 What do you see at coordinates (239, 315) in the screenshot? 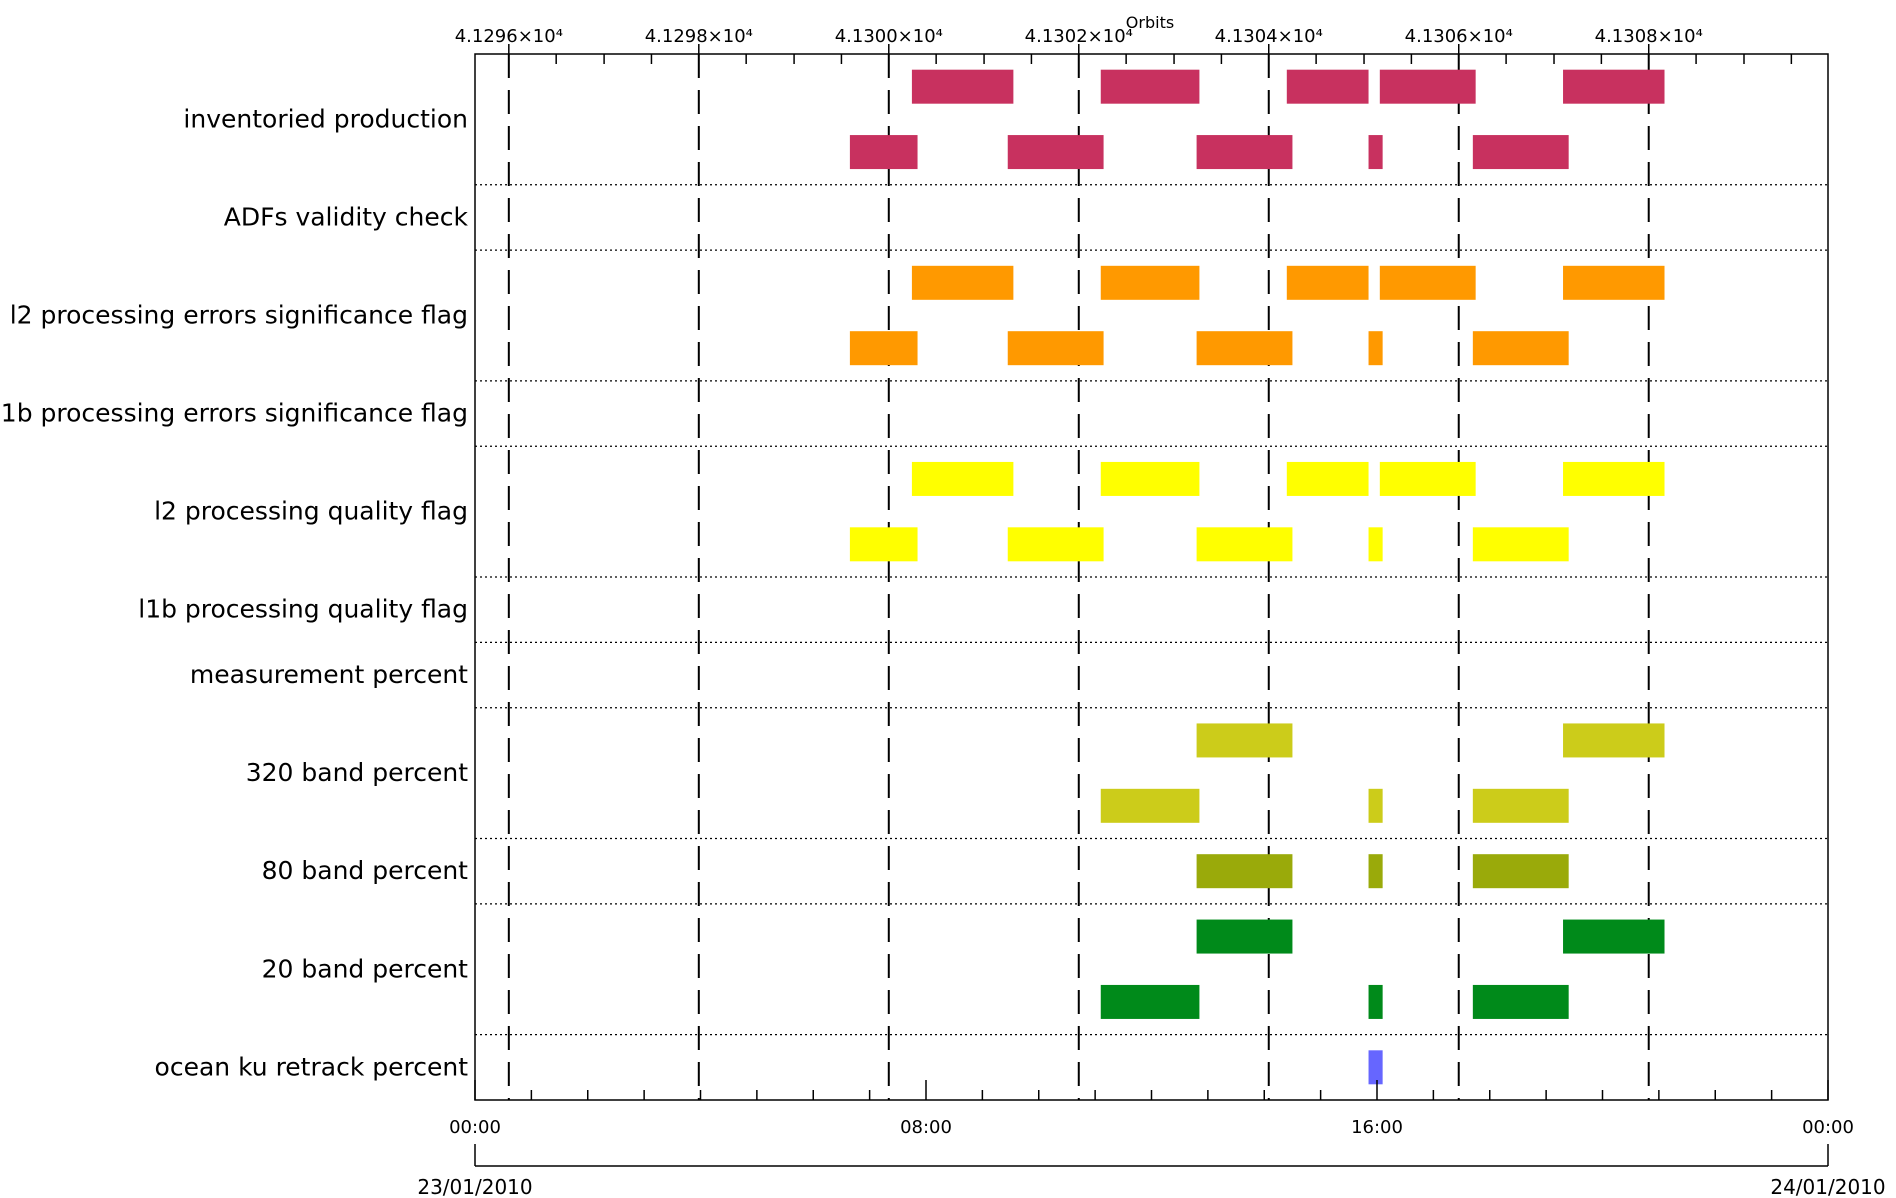
I see `row-label: l2 processing errors significance flag` at bounding box center [239, 315].